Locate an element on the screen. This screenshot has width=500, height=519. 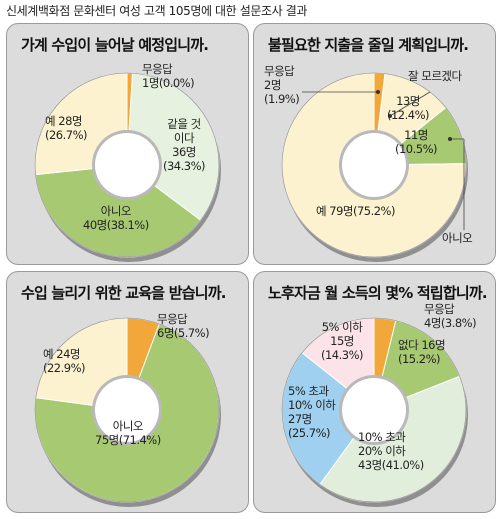
label-noanswer: 무응답 1명(0.0%) is located at coordinates (168, 76).